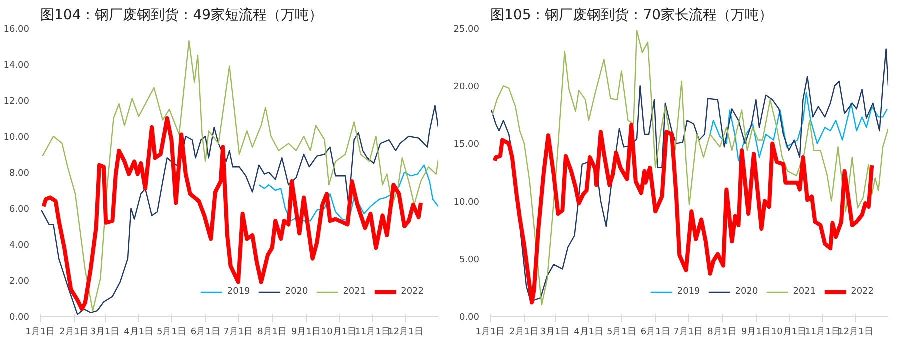  Describe the element at coordinates (17, 102) in the screenshot. I see `y-tick-label: 12.00` at that location.